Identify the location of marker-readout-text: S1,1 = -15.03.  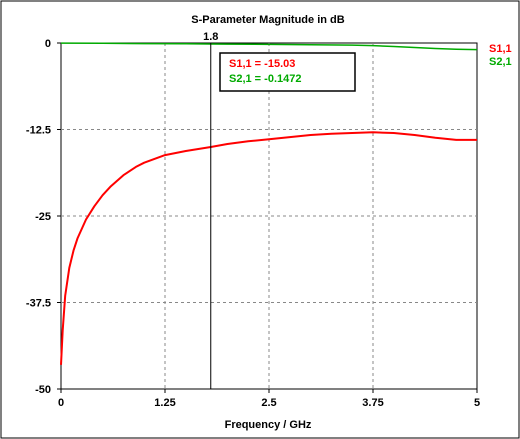
(262, 64).